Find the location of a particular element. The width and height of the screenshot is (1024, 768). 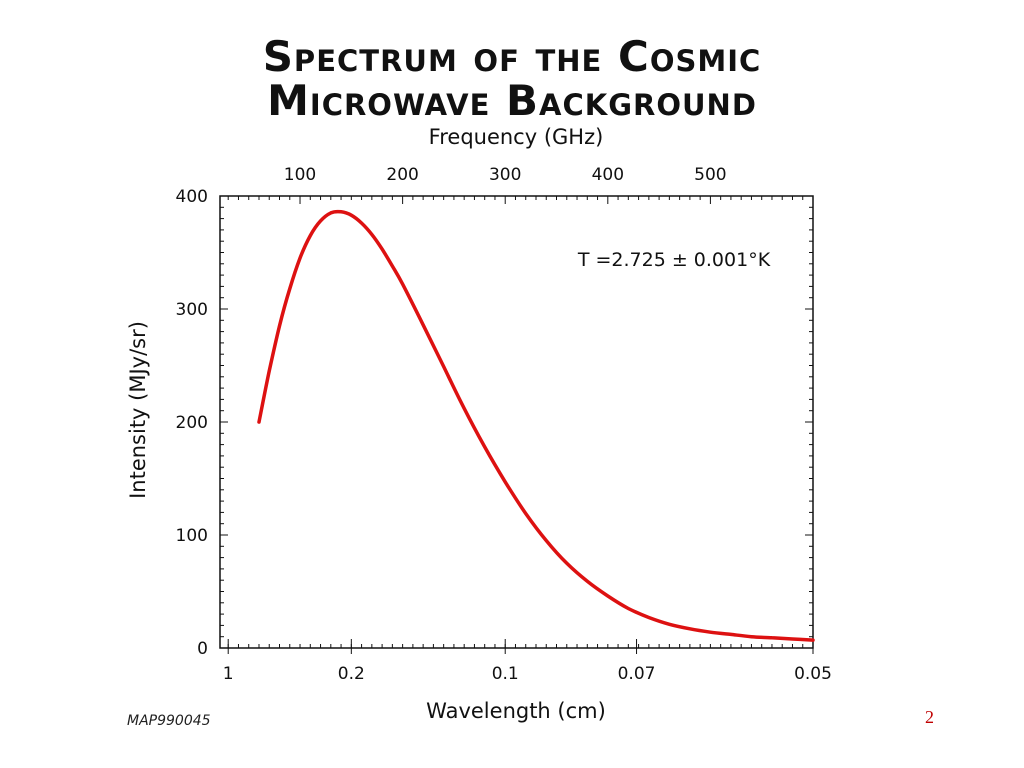

y-tick-label: 100 is located at coordinates (192, 536).